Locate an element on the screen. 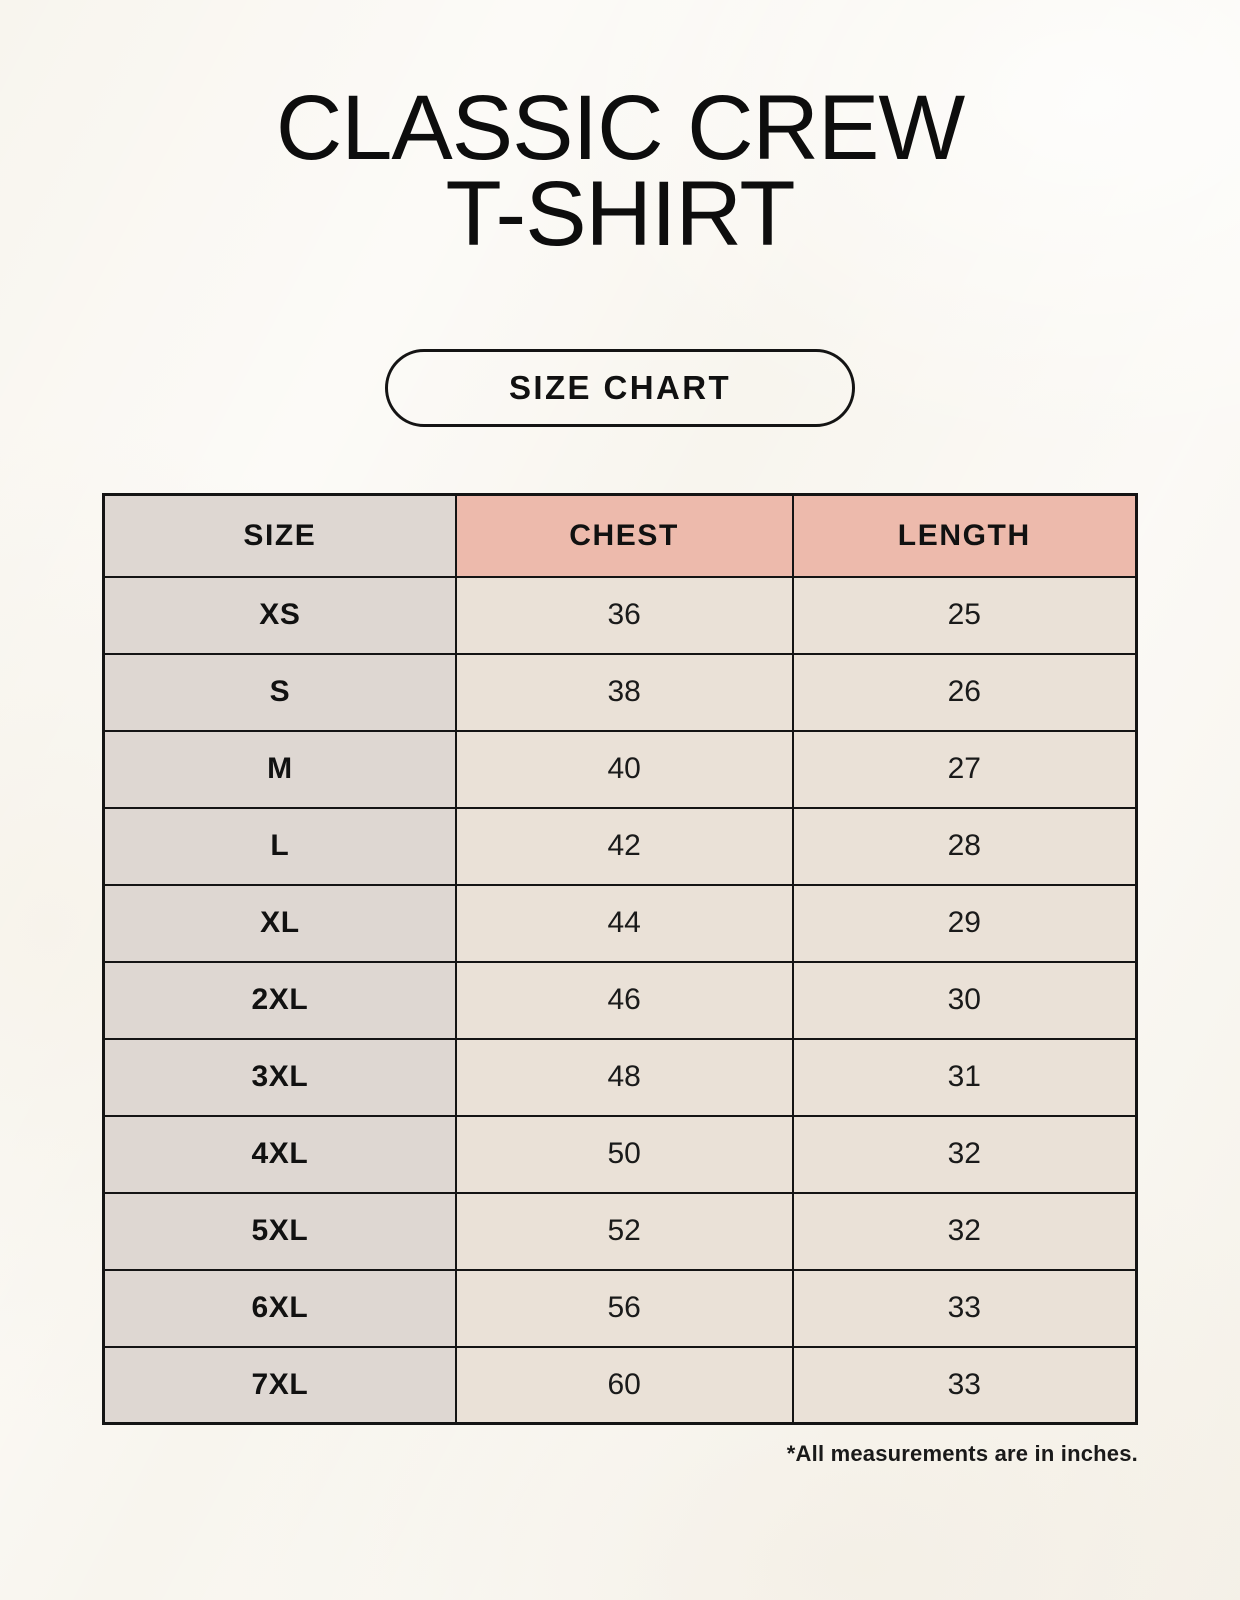  table-header-row: SIZE CHEST LENGTH is located at coordinates (620, 535).